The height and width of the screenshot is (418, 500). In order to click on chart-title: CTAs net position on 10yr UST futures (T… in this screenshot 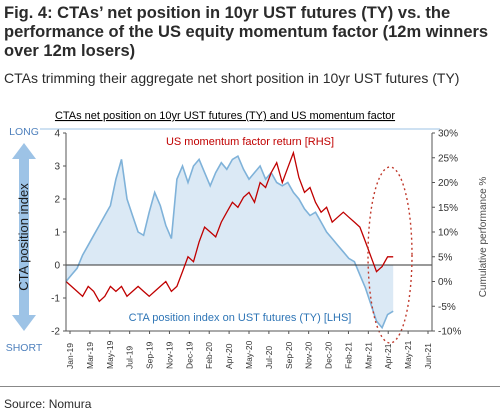, I will do `click(225, 116)`.